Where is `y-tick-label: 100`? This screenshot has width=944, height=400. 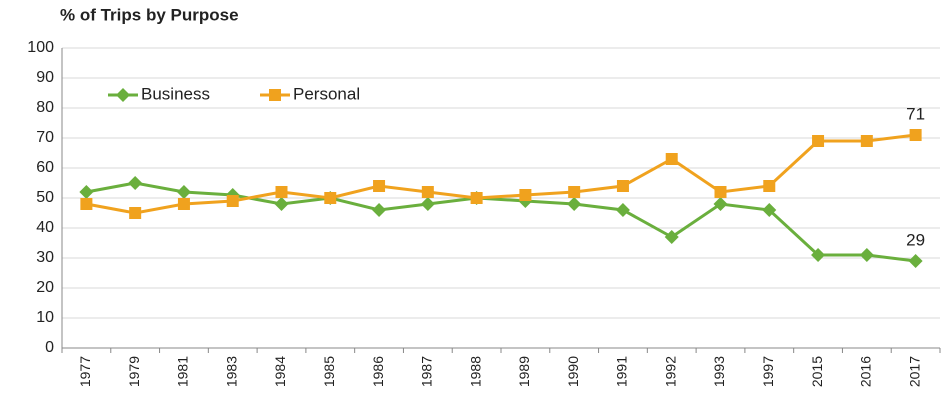
y-tick-label: 100 is located at coordinates (40, 47).